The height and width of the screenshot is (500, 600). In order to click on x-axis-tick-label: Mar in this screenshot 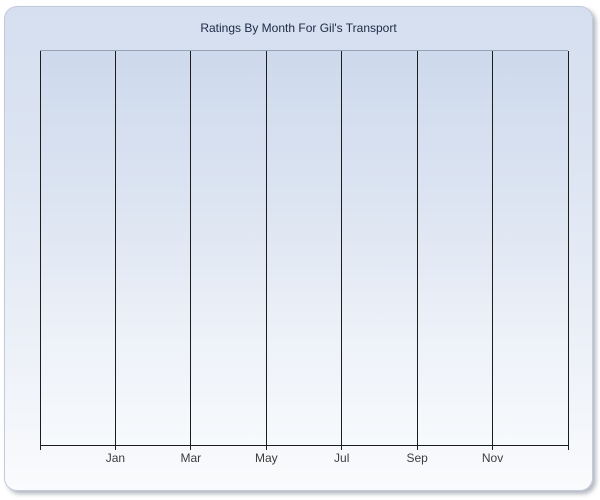, I will do `click(191, 458)`.